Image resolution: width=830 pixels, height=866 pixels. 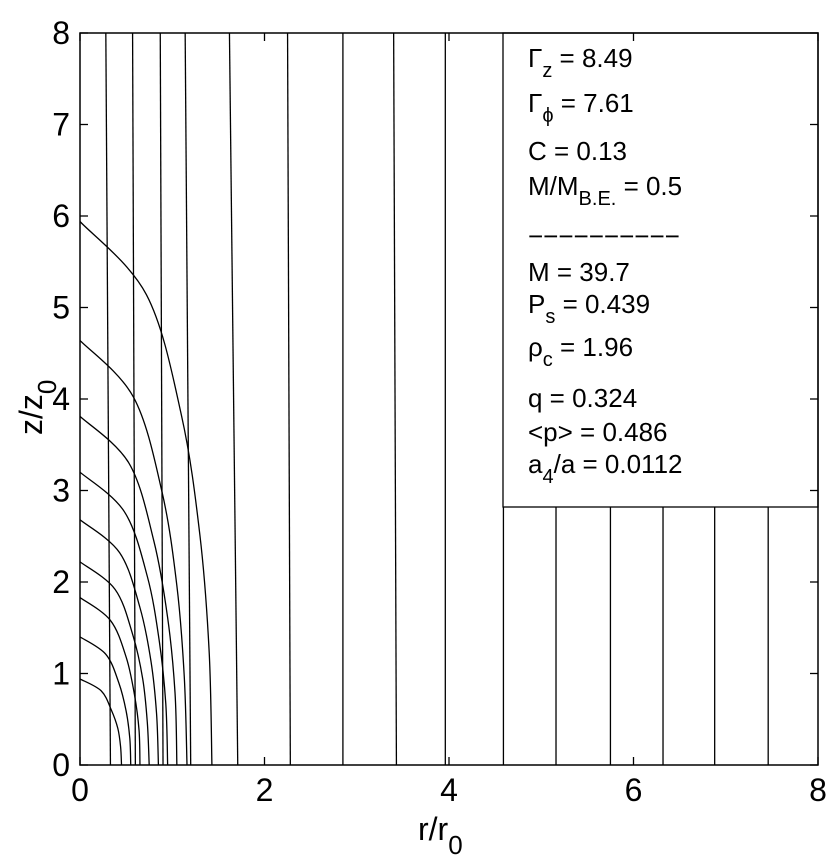 What do you see at coordinates (547, 71) in the screenshot?
I see `annotation-sub: z` at bounding box center [547, 71].